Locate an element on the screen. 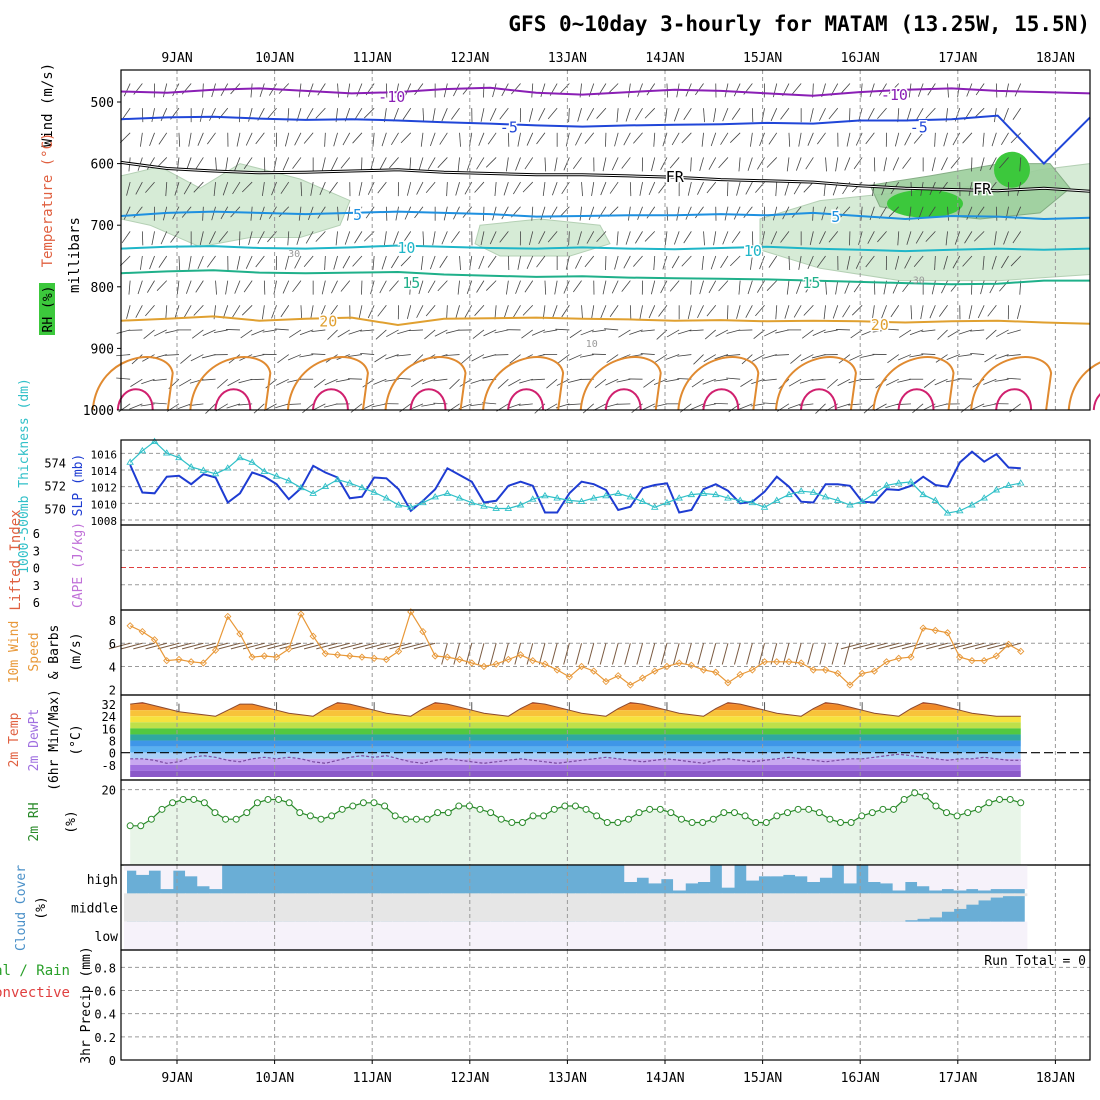  y-tick-label: 6 is located at coordinates (112, 644).